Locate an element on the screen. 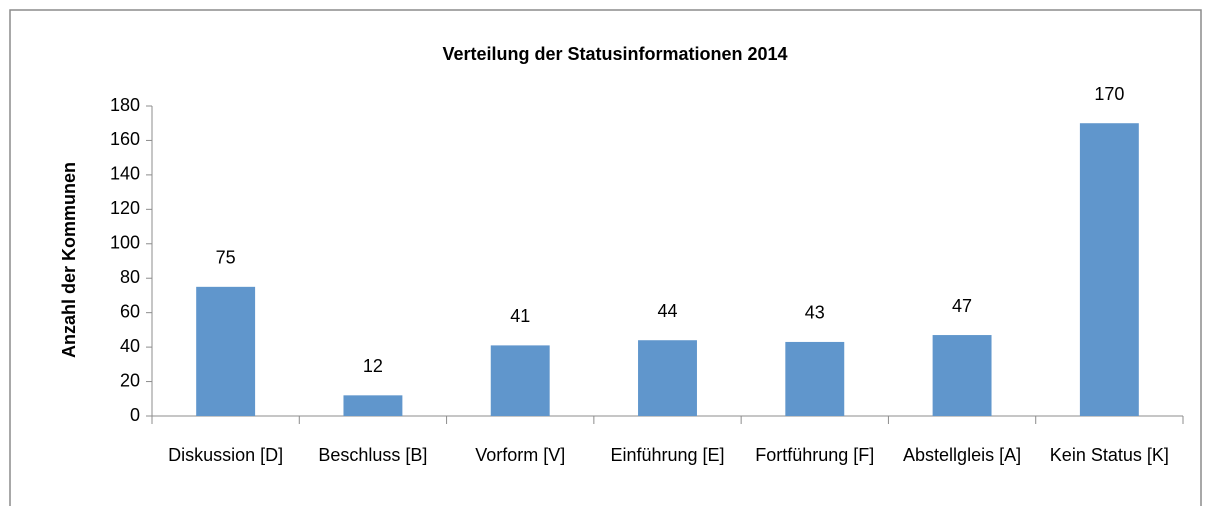  value-label: 44 is located at coordinates (667, 311).